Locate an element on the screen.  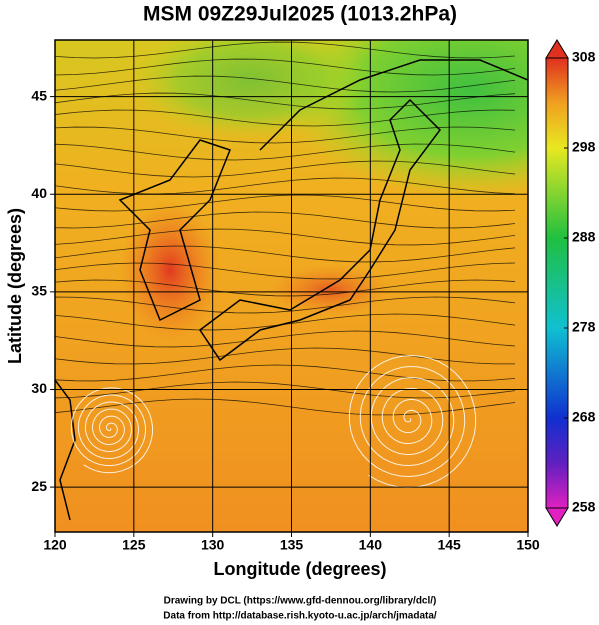
y-tick-label: 35 is located at coordinates (39, 291).